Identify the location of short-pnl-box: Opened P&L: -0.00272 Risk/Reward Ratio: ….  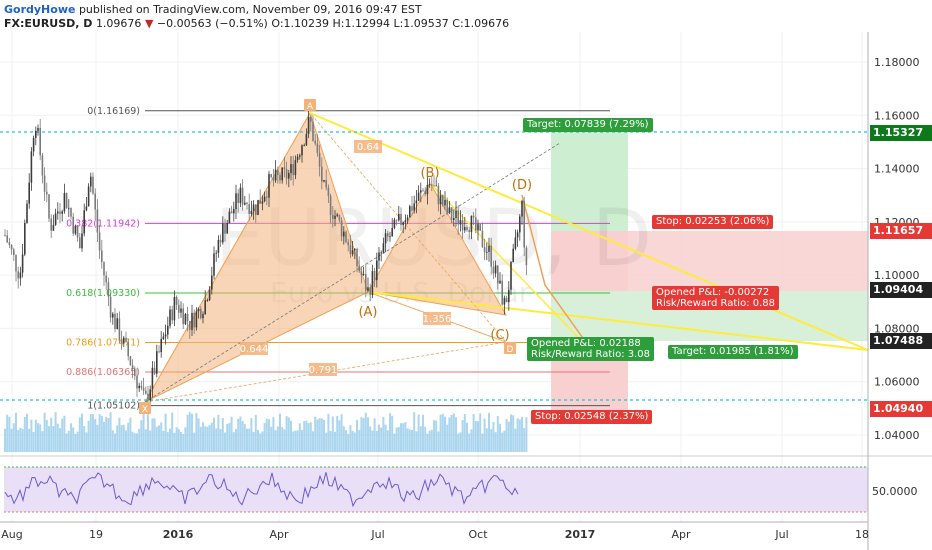
(716, 298).